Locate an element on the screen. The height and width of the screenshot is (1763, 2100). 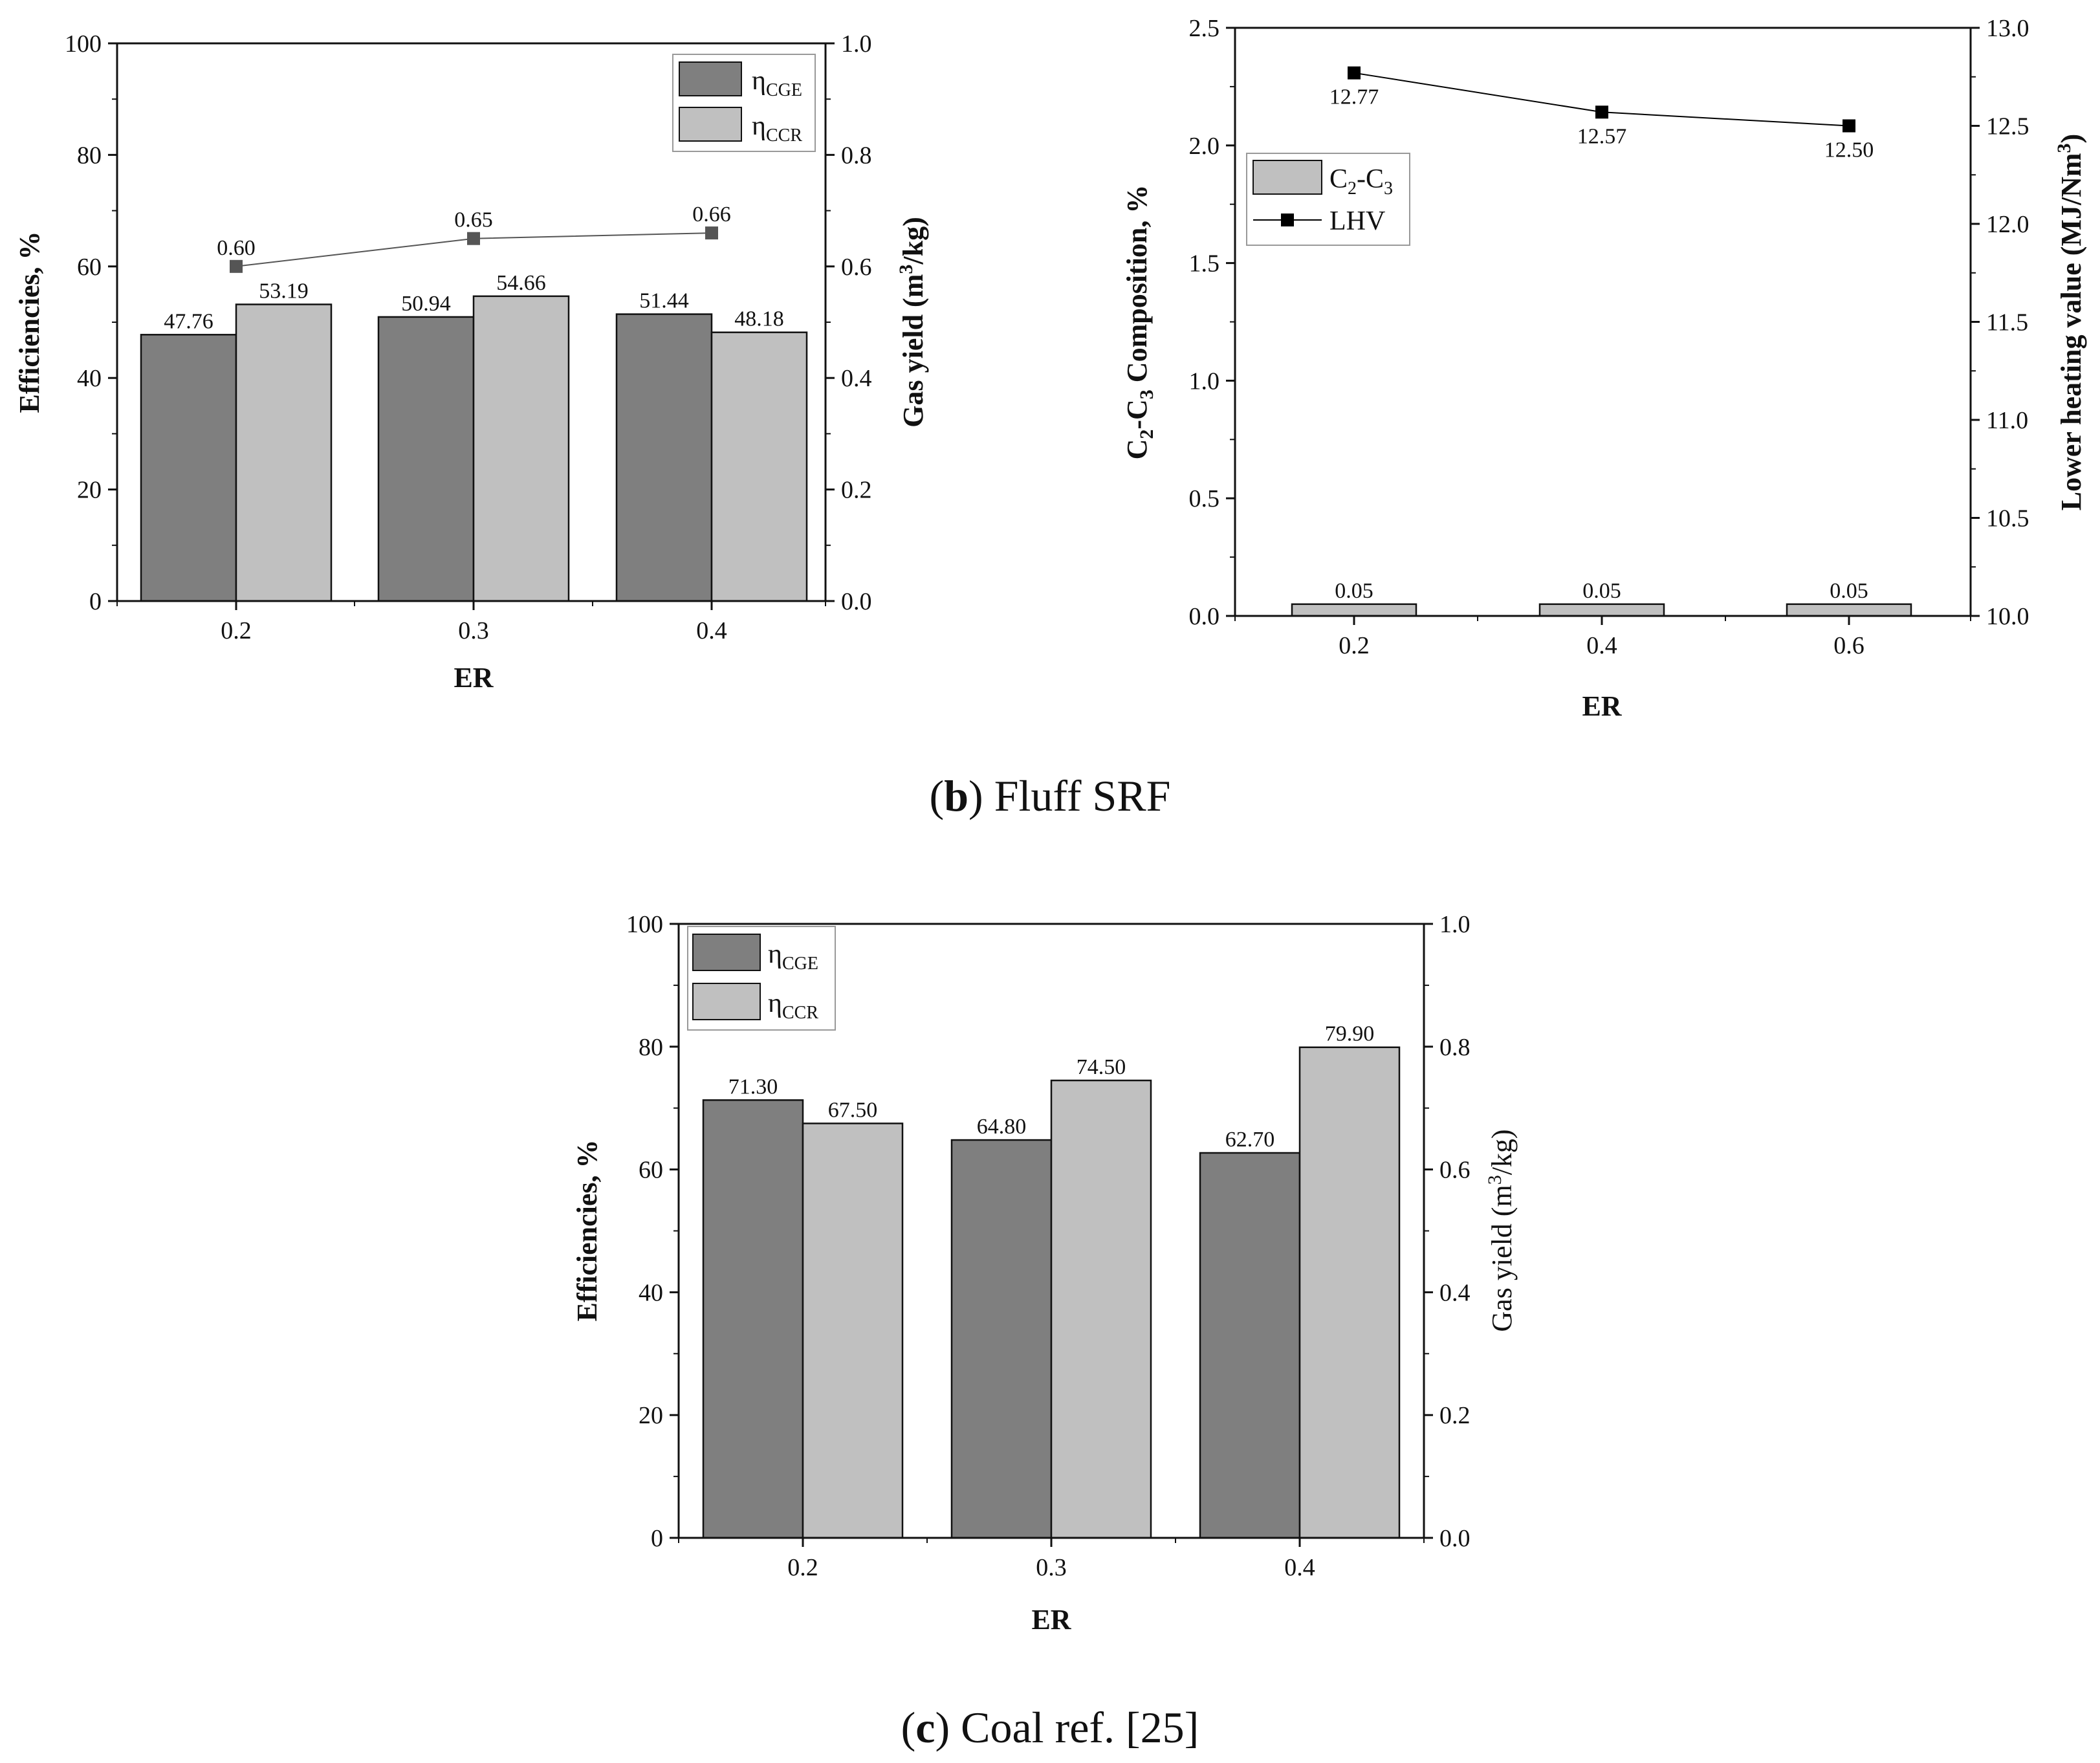
legend: C2-C3 LHV is located at coordinates (1328, 199).